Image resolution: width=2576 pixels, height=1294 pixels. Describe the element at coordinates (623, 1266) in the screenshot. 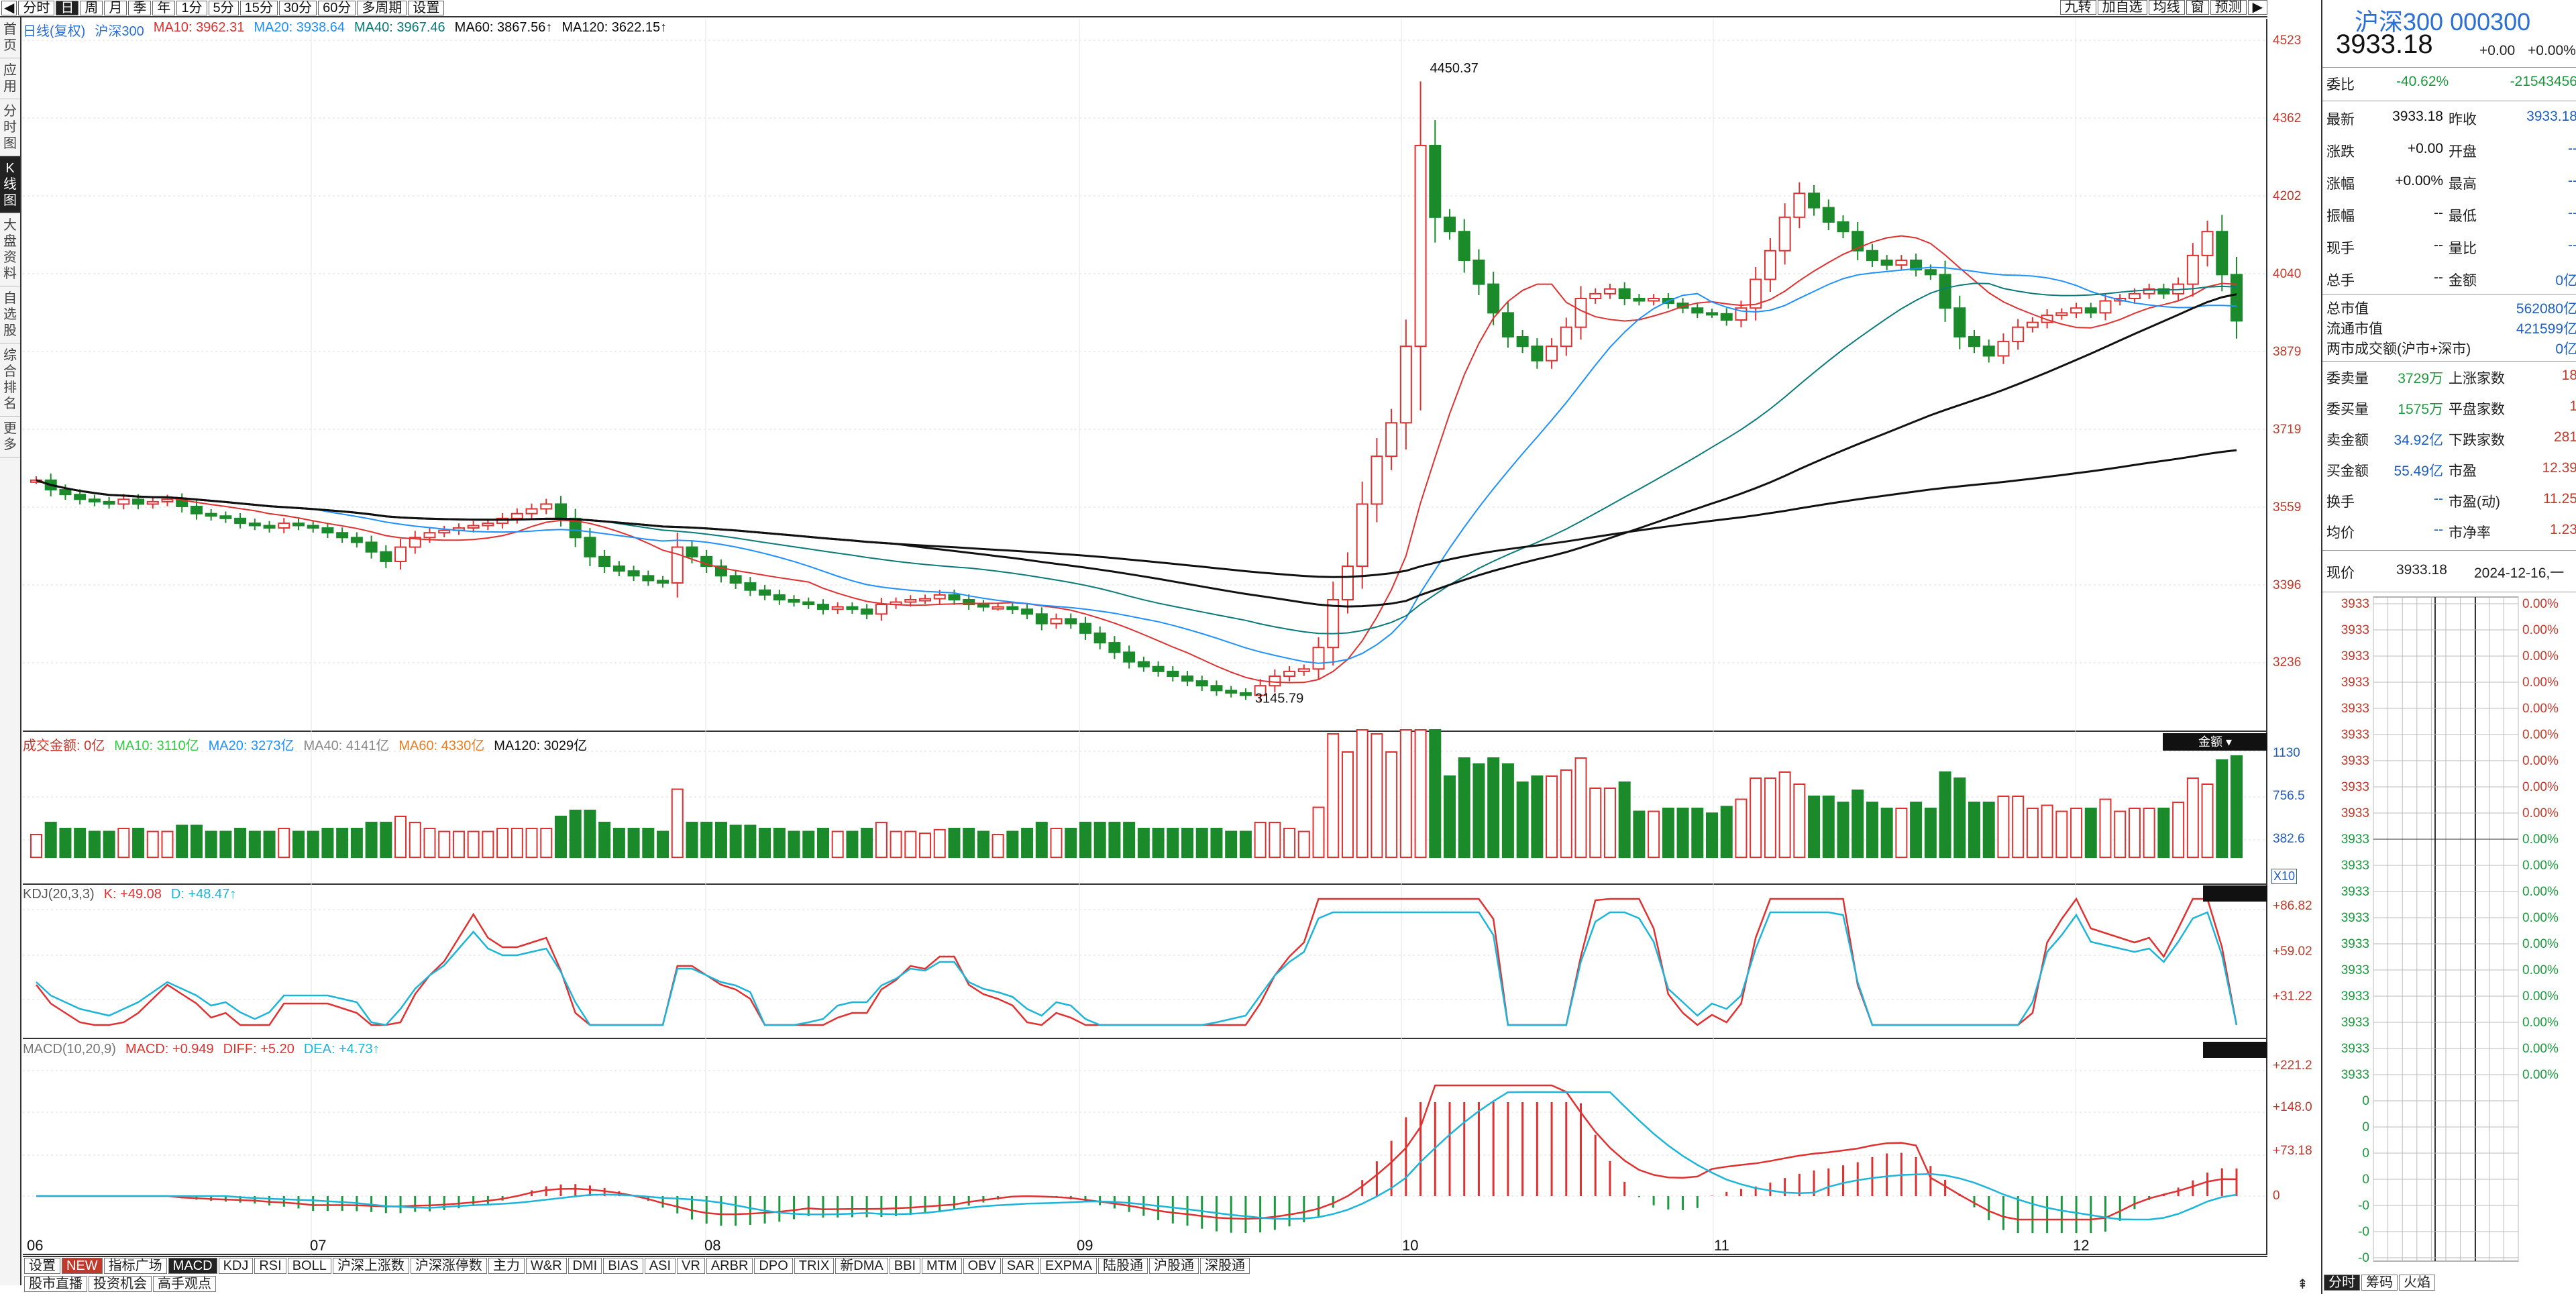

I see `indicator-tab-12: BIAS` at that location.